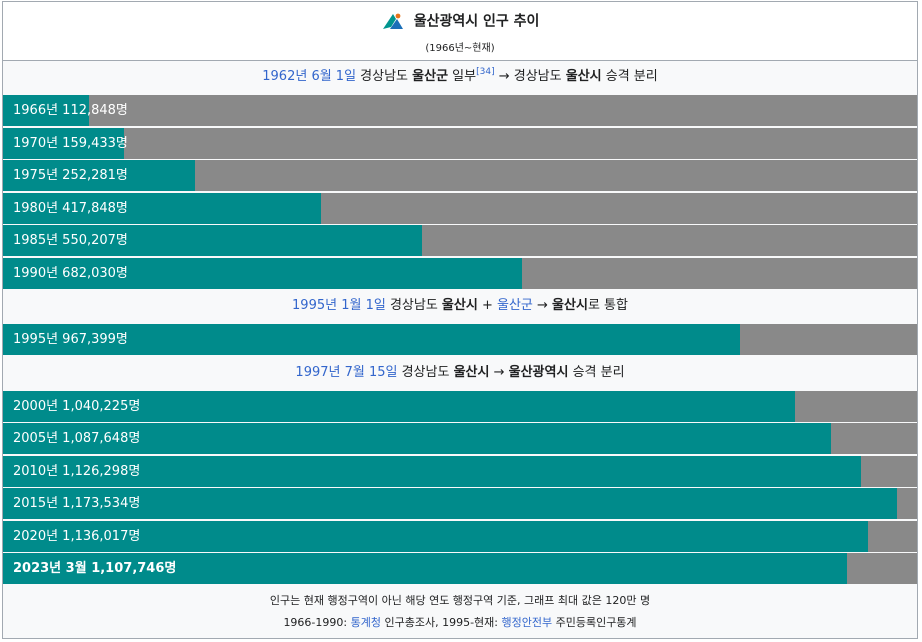 The width and height of the screenshot is (922, 642). Describe the element at coordinates (460, 143) in the screenshot. I see `bar-track: 1970년 159,433명` at that location.